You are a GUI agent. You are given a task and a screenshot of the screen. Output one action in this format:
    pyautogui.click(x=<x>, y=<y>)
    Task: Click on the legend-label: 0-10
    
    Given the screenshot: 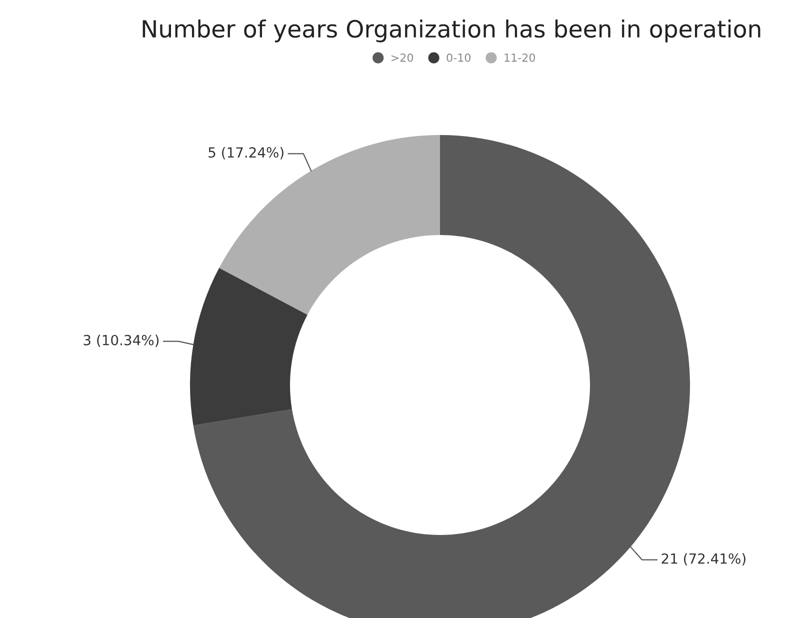 What is the action you would take?
    pyautogui.click(x=458, y=57)
    